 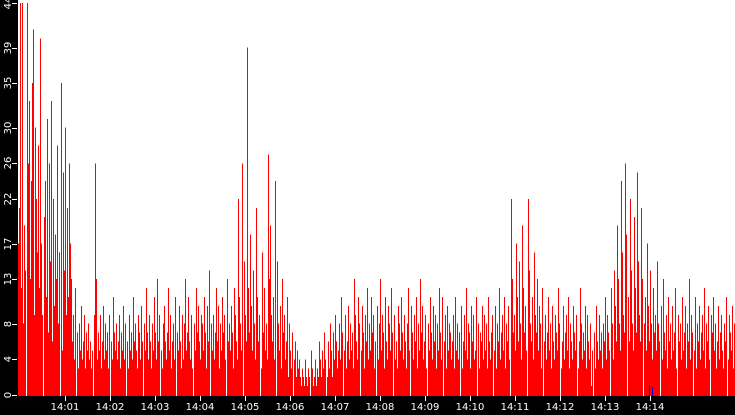 I want to click on x-tick-label: 14:08, so click(x=380, y=407).